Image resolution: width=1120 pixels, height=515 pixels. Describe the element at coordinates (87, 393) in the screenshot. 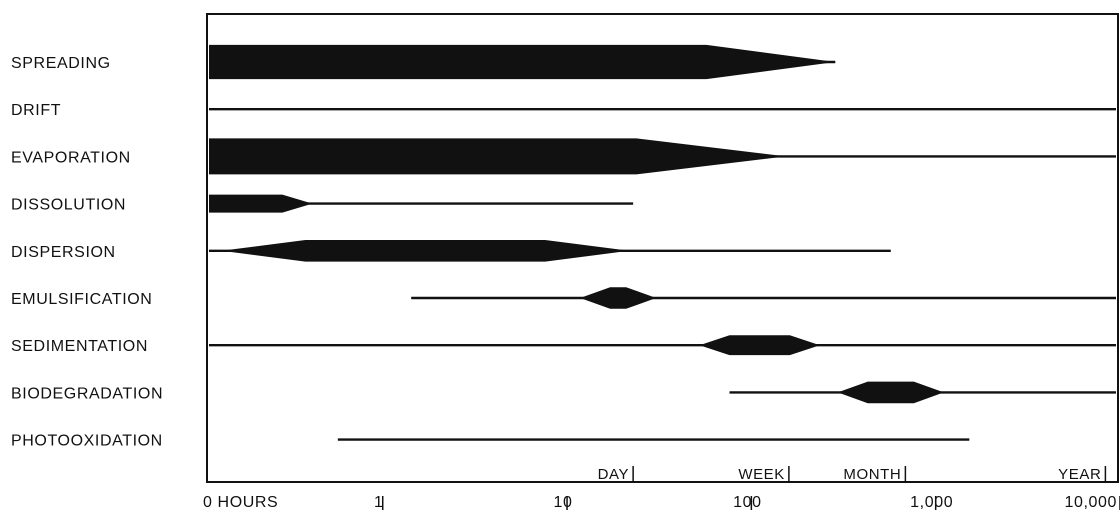

I see `biodegradation-label: BIODEGRADATION` at that location.